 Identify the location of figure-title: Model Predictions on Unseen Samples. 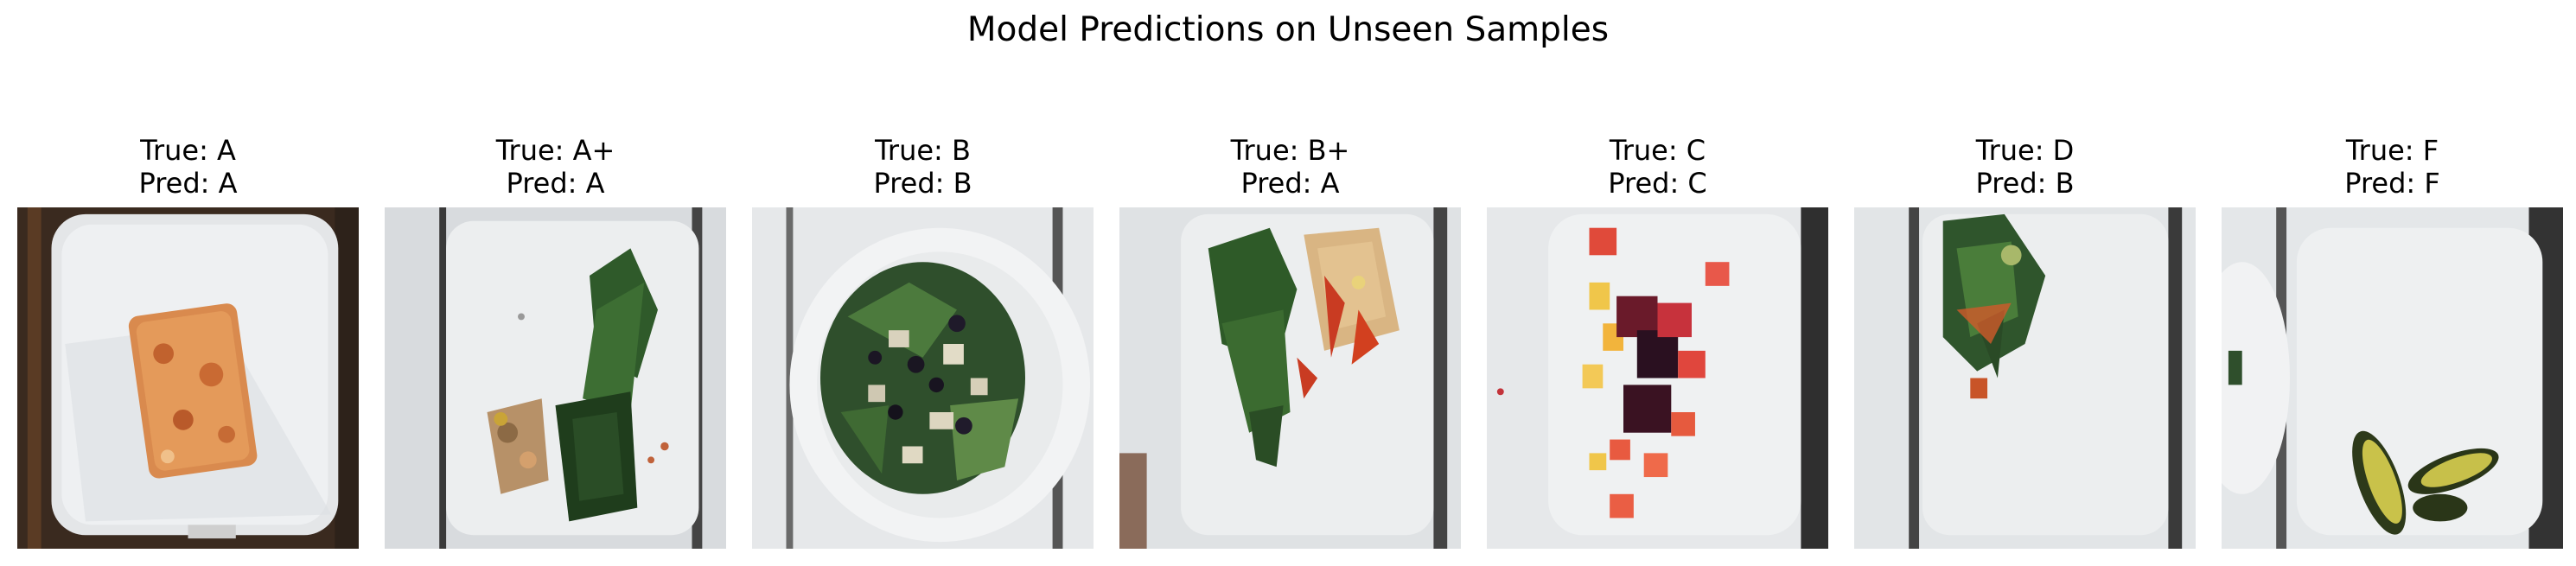
(1288, 29).